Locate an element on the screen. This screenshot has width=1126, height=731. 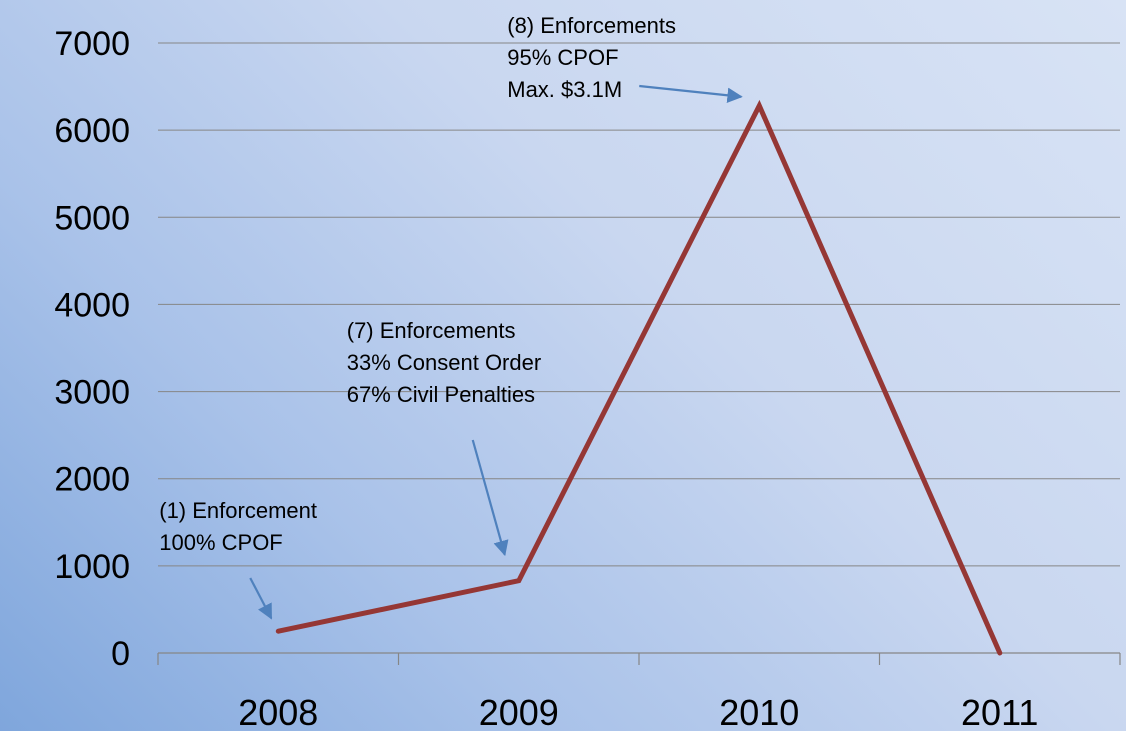
annotation-text-line: (1) Enforcement is located at coordinates (238, 510).